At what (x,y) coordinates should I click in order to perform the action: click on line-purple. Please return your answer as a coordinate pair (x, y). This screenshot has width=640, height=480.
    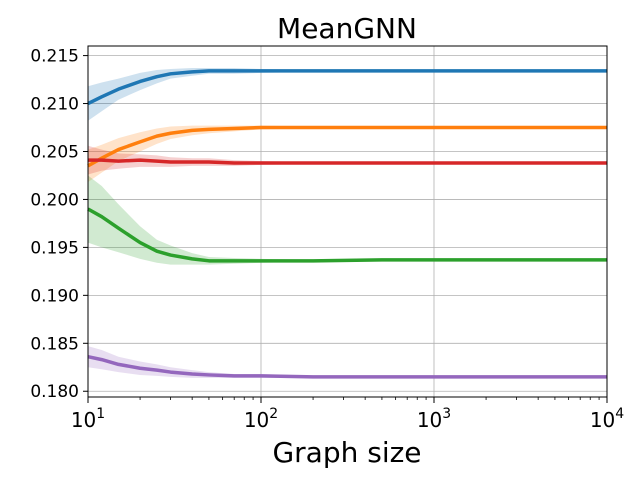
    Looking at the image, I should click on (347, 367).